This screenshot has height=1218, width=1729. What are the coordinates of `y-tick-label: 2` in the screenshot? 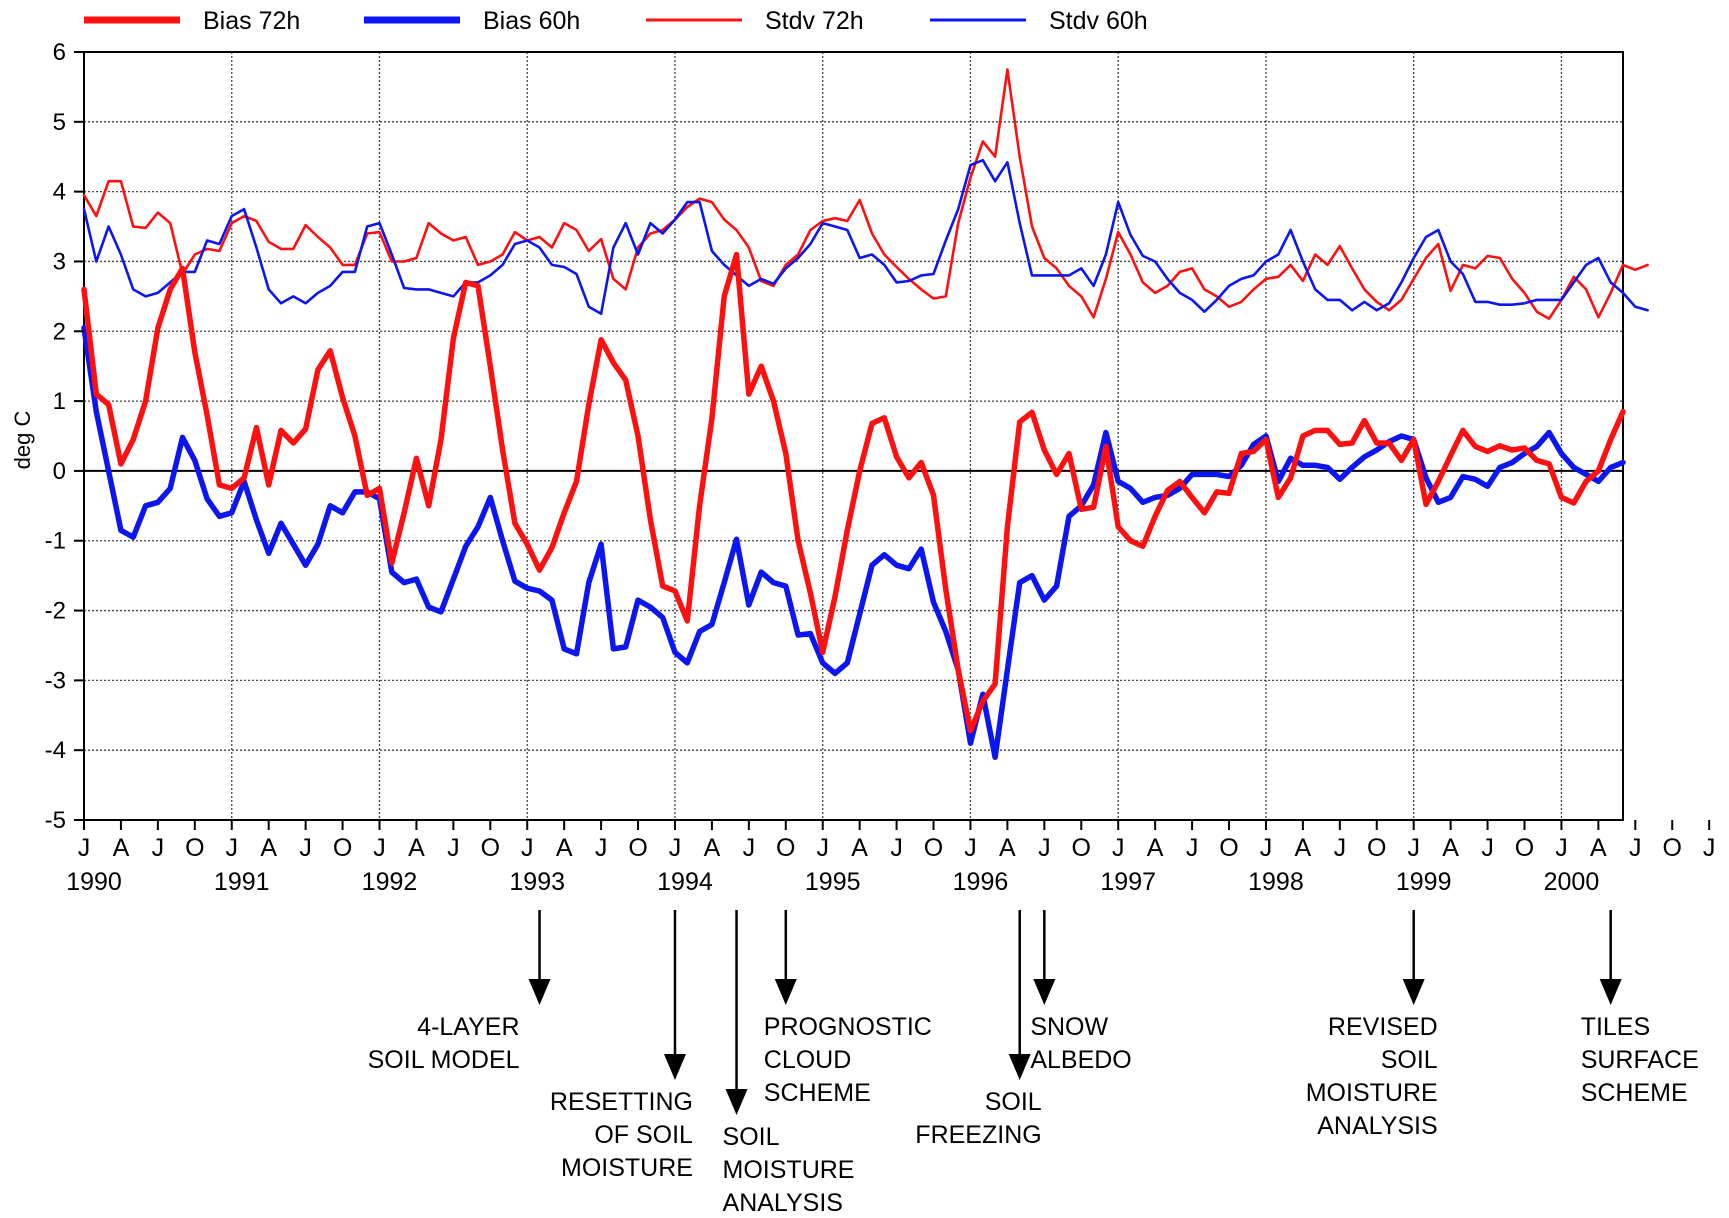 It's located at (59, 331).